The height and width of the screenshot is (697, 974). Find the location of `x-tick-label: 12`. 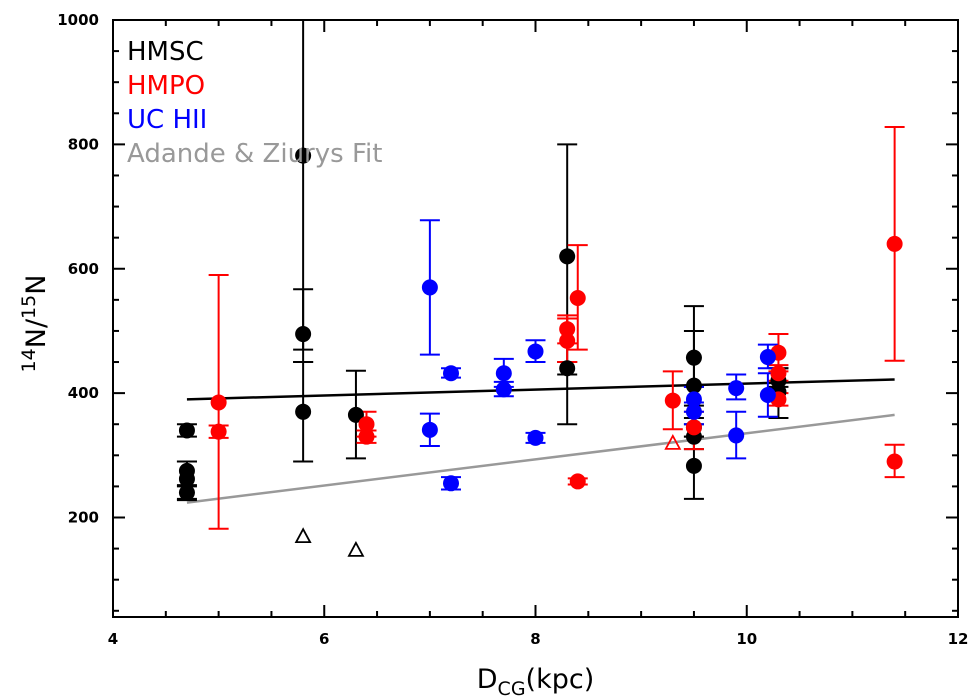

x-tick-label: 12 is located at coordinates (958, 639).